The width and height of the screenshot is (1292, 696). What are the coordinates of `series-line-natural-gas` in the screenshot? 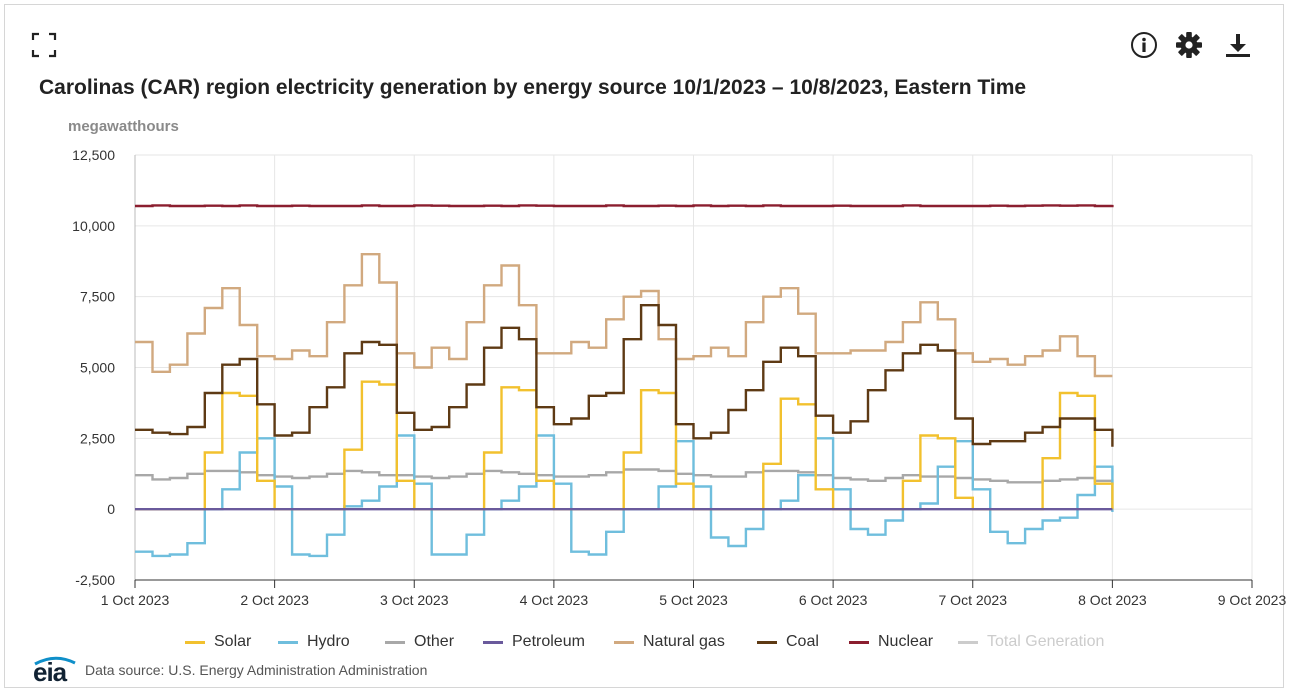 It's located at (624, 315).